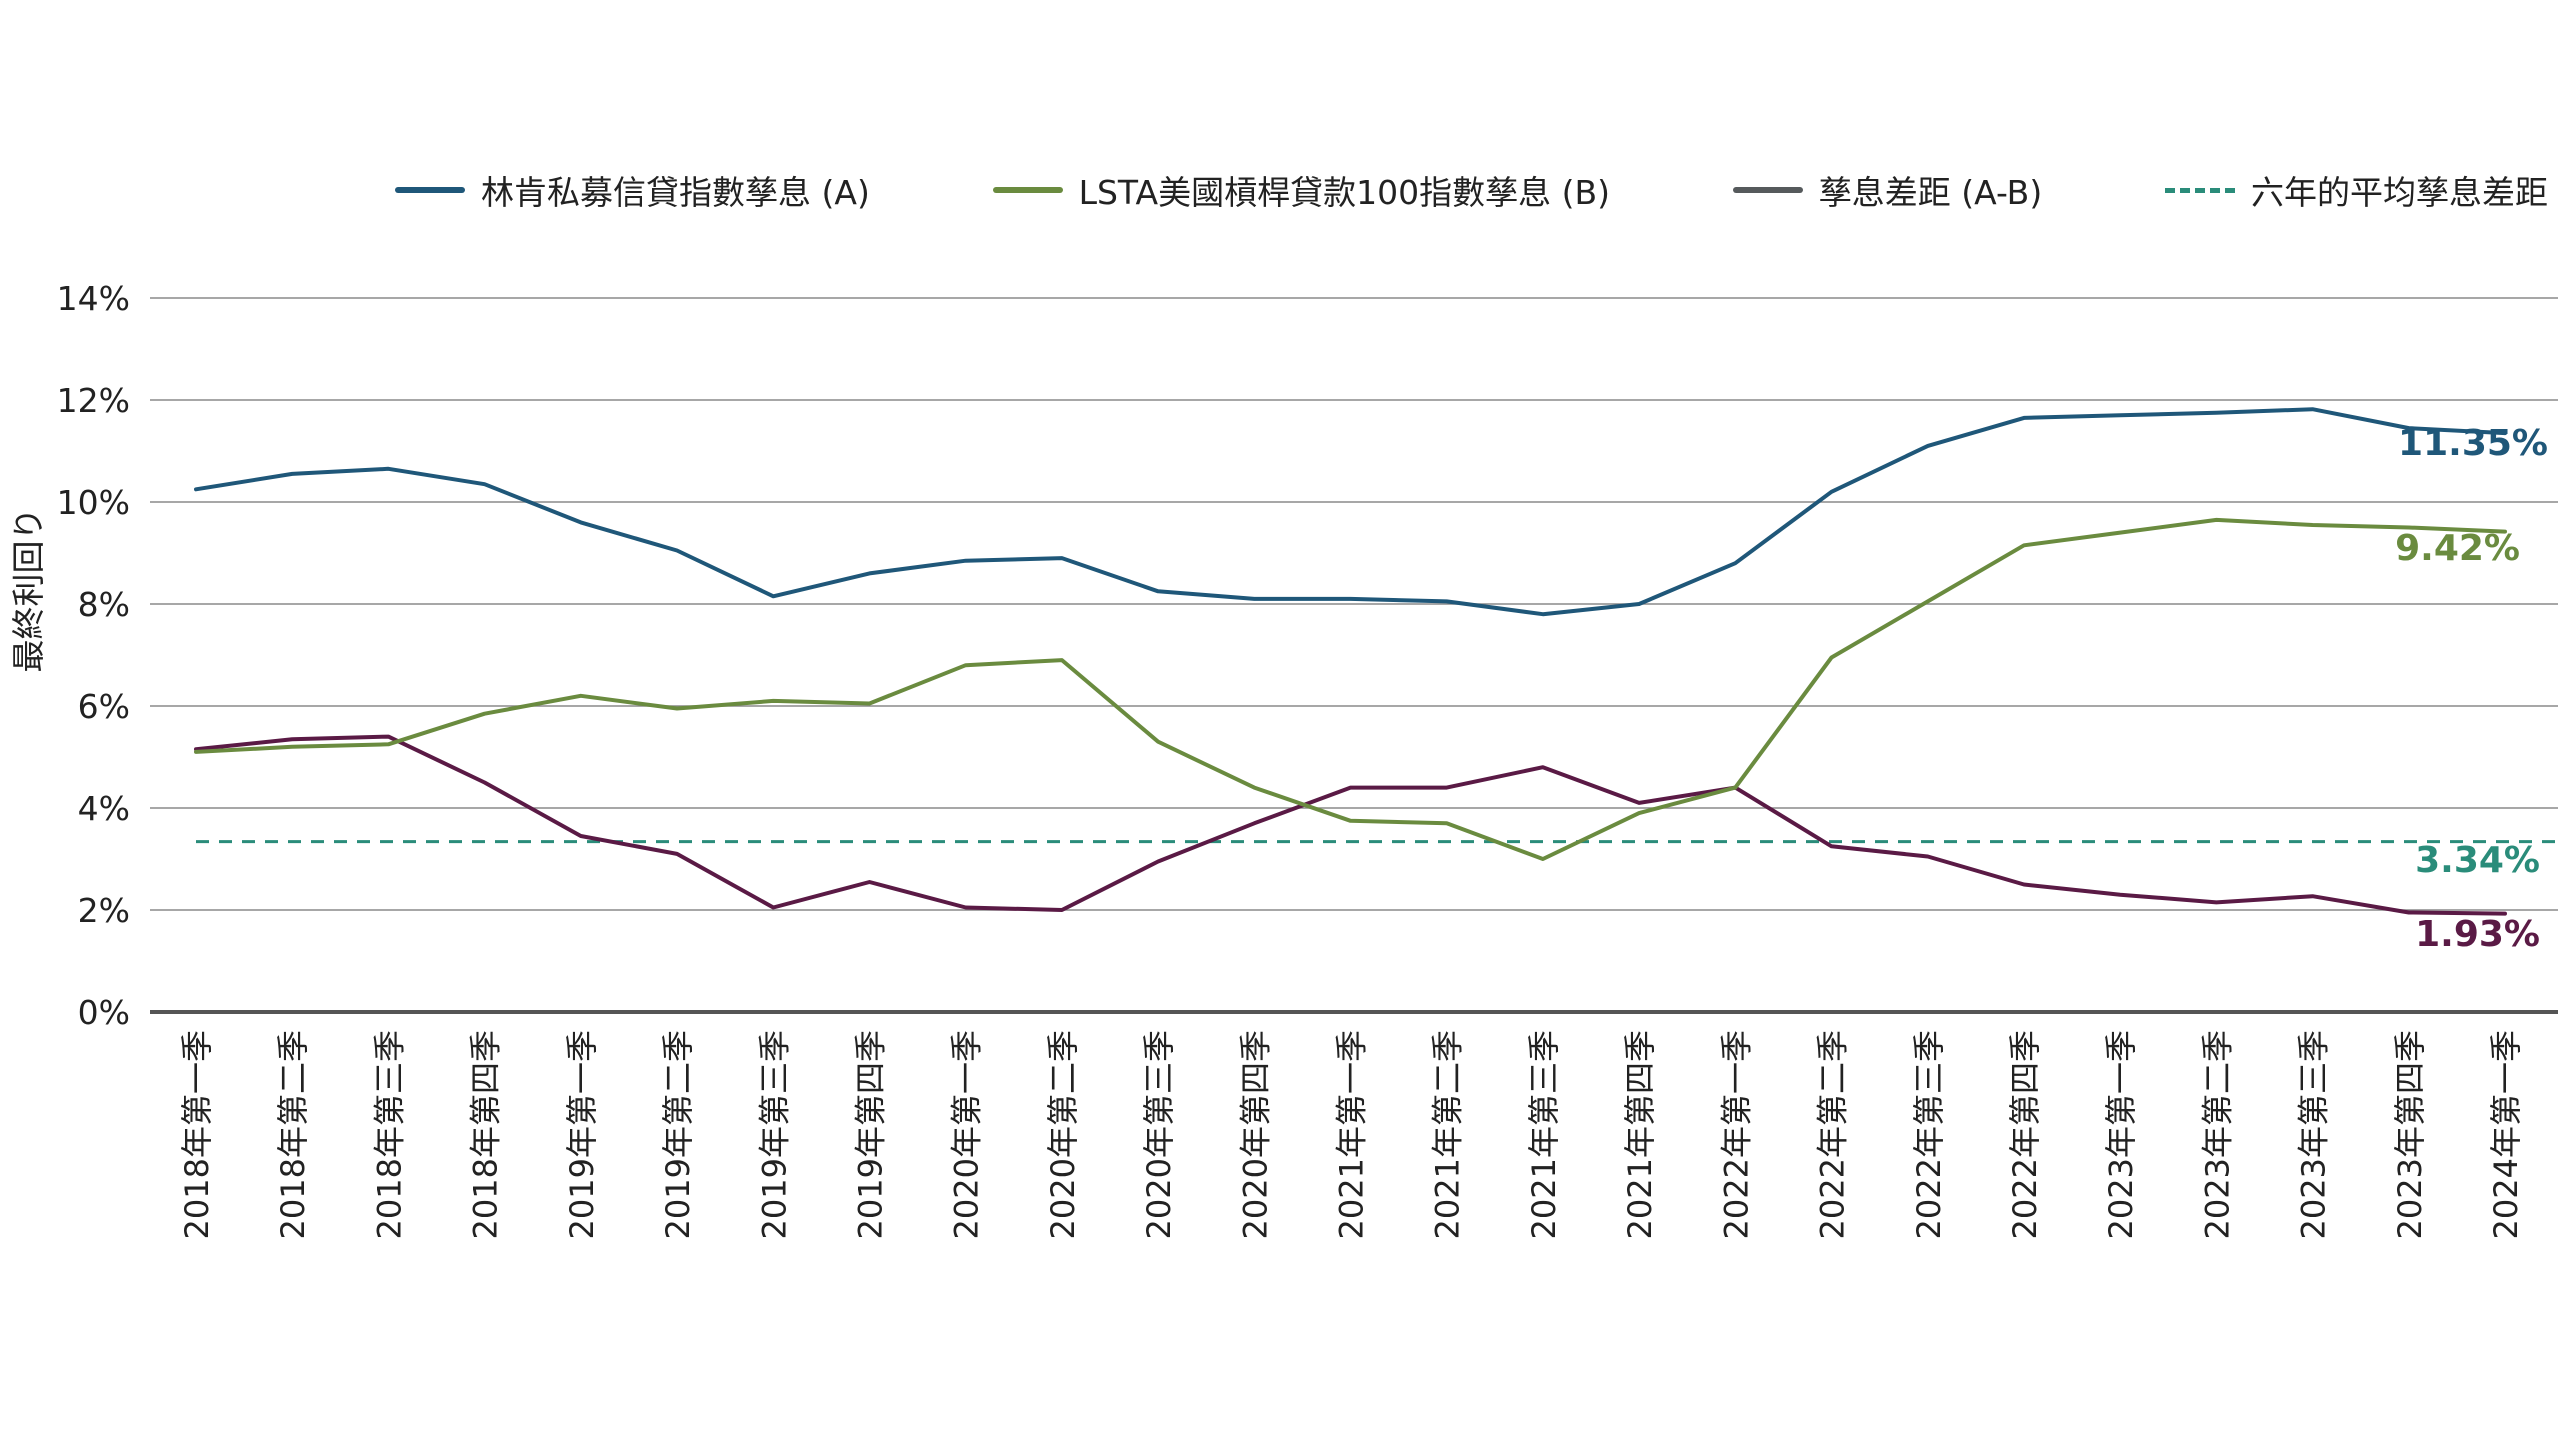 The height and width of the screenshot is (1440, 2560). I want to click on x-tick-label: 2021年第三季, so click(1544, 1134).